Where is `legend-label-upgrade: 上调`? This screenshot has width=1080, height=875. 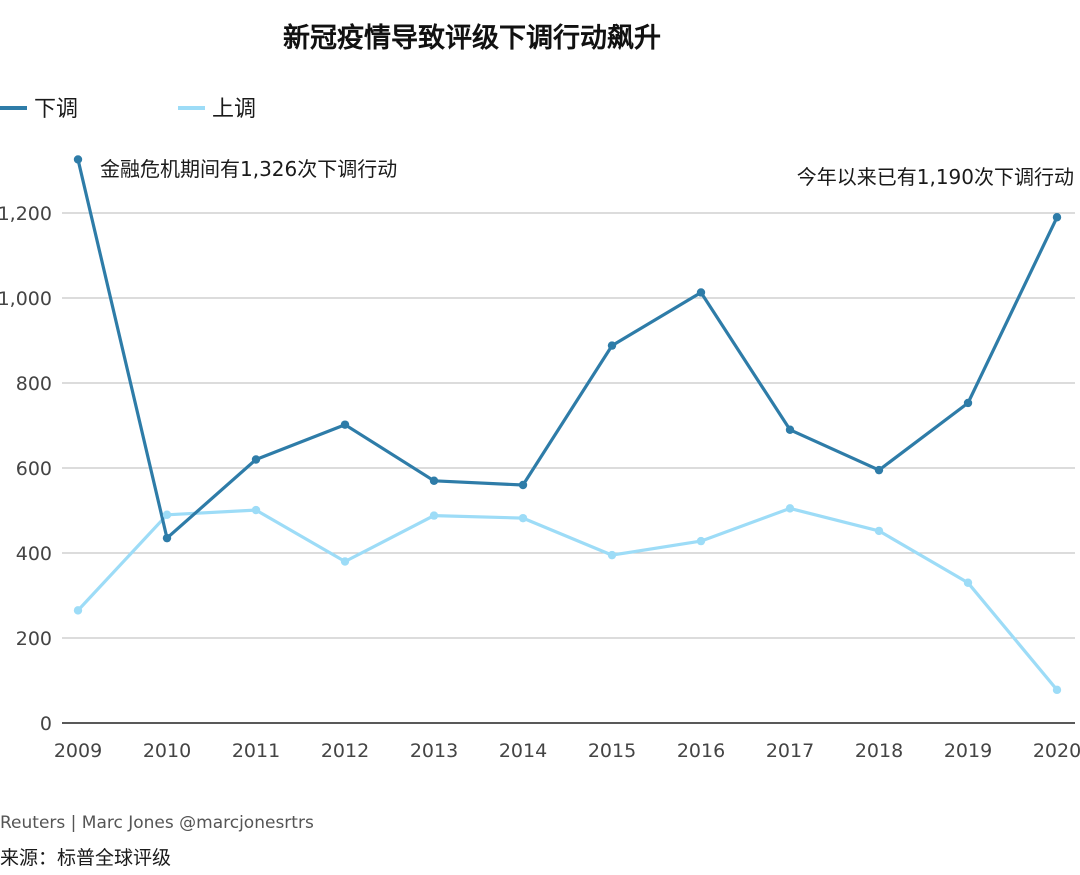
legend-label-upgrade: 上调 is located at coordinates (234, 109).